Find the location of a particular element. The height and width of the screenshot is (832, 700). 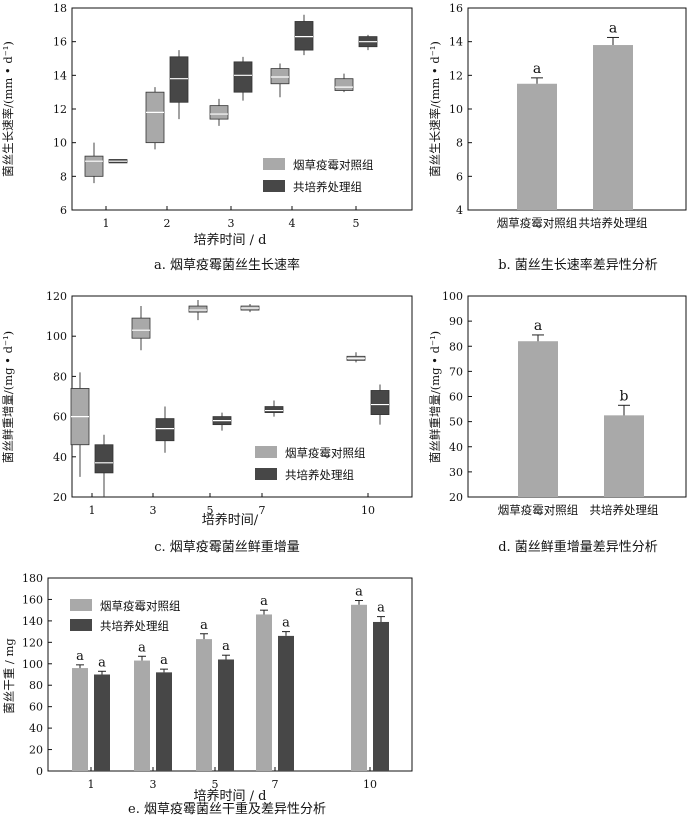

bar-coculture: b is located at coordinates (624, 442).